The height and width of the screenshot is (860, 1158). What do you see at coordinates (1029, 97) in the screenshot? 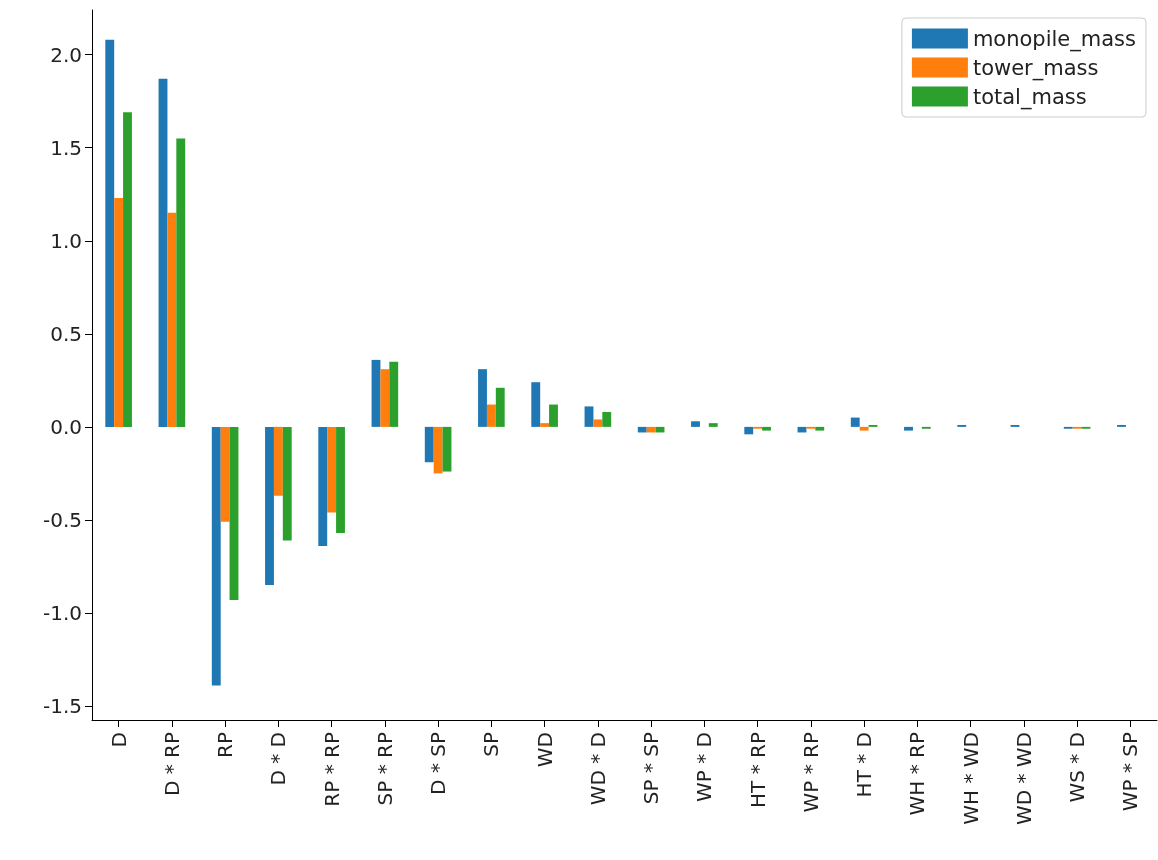
I see `legend-label: total_mass` at bounding box center [1029, 97].